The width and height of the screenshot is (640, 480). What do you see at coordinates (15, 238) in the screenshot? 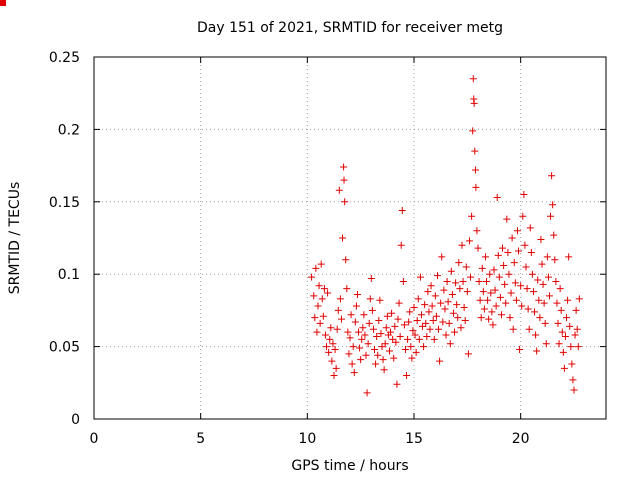
I see `y-axis-label: SRMTID / TECUs` at bounding box center [15, 238].